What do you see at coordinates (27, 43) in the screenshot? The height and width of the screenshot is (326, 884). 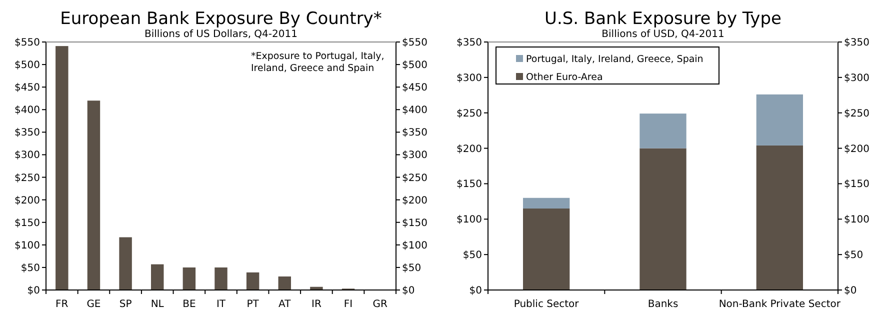 I see `y-tick-label: $550` at bounding box center [27, 43].